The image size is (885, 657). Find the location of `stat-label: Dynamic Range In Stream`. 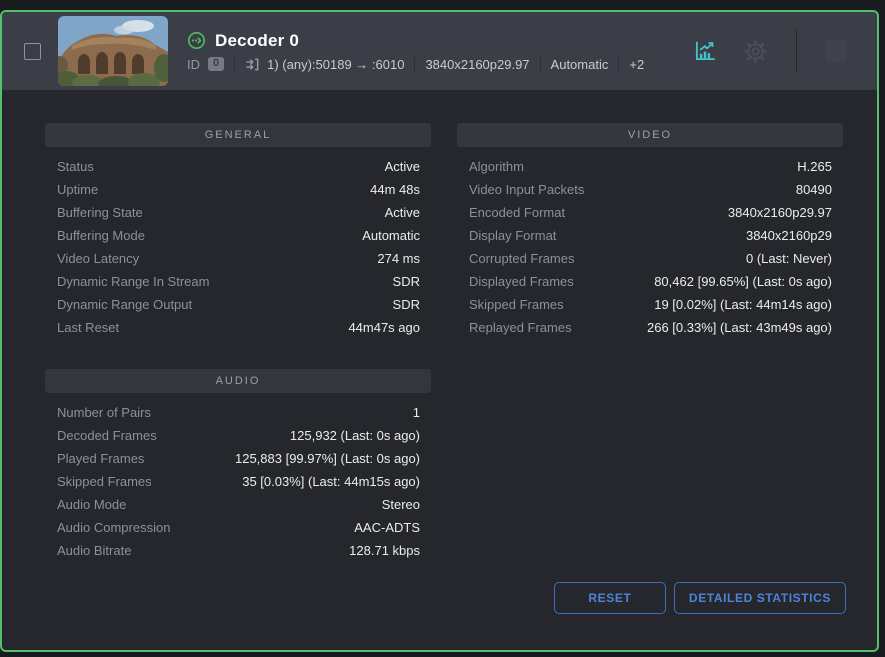

stat-label: Dynamic Range In Stream is located at coordinates (133, 281).